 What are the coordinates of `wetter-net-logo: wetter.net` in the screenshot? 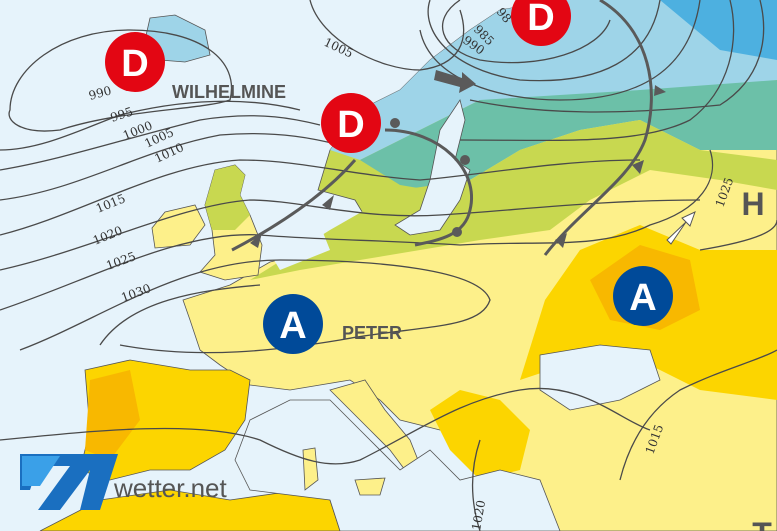 It's located at (124, 482).